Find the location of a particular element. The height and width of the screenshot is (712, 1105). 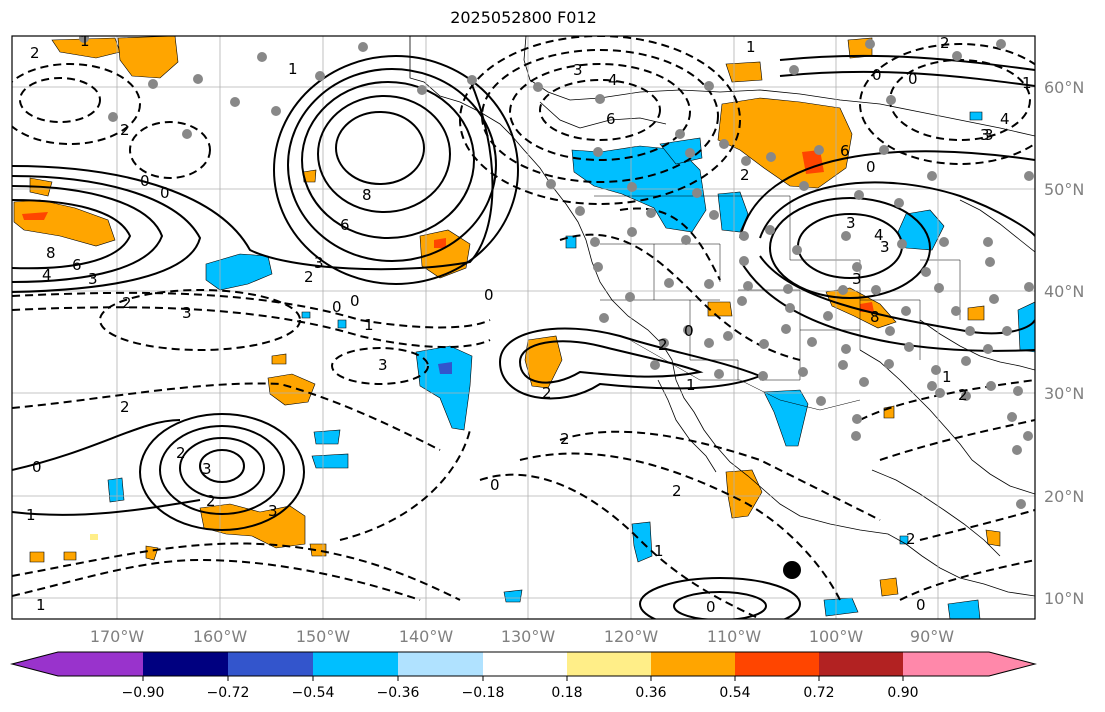

latitude-label: 20°N is located at coordinates (1064, 496).